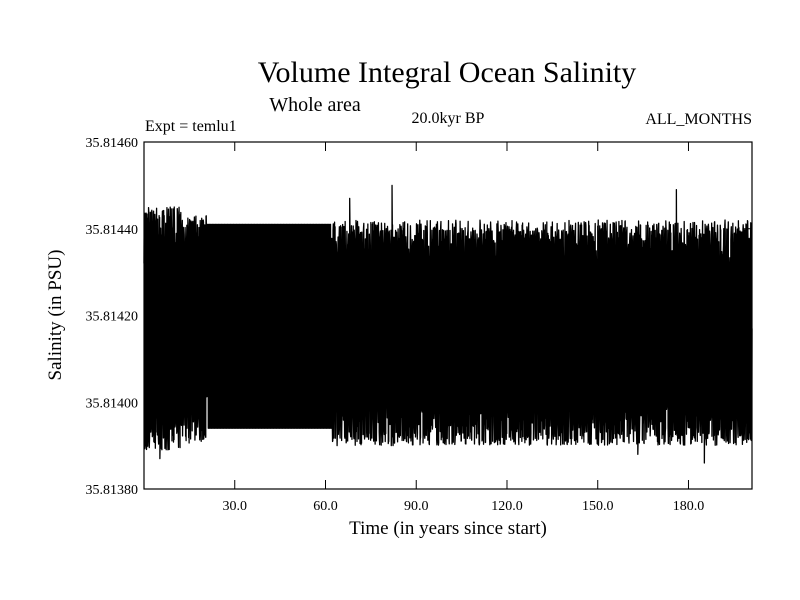 The image size is (800, 600). What do you see at coordinates (689, 506) in the screenshot?
I see `x-tick-label: 180.0` at bounding box center [689, 506].